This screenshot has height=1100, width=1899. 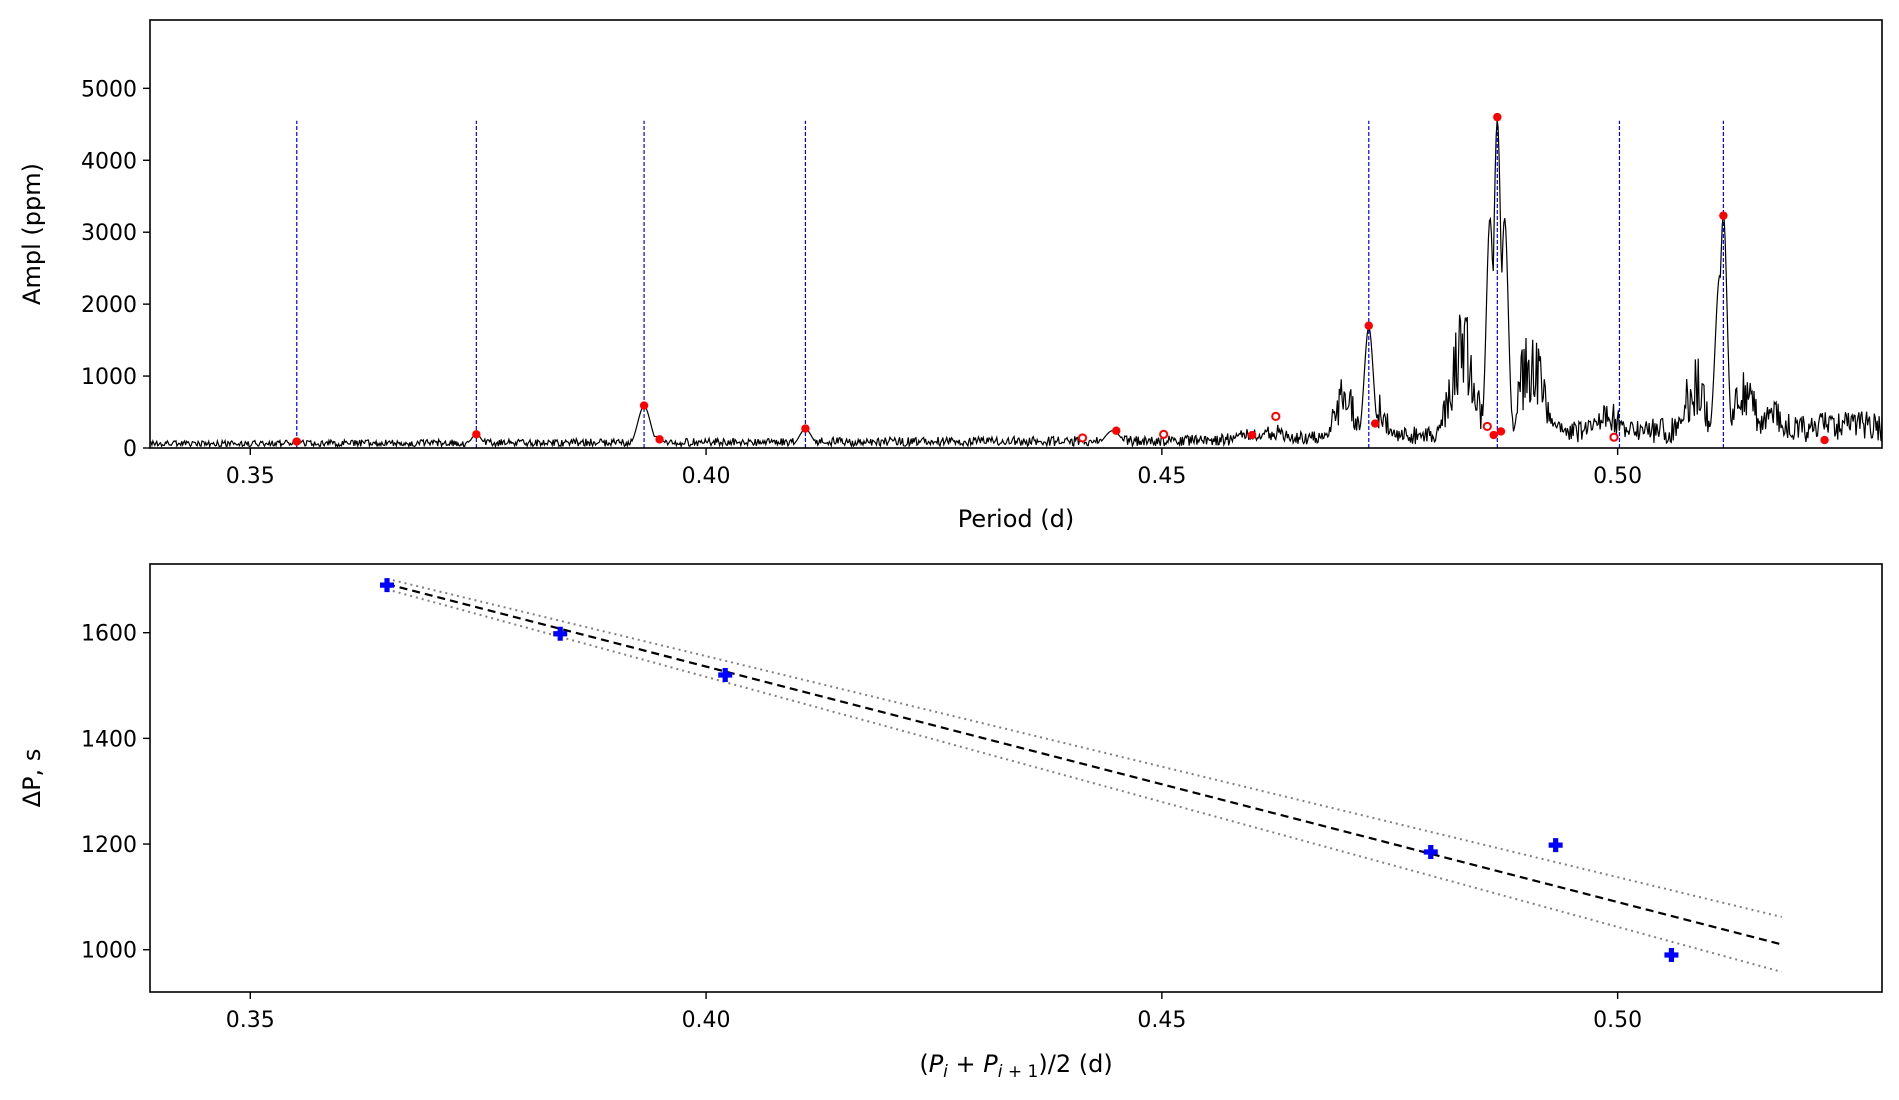 I want to click on period-spacing-y-tick-label: 1600, so click(x=109, y=634).